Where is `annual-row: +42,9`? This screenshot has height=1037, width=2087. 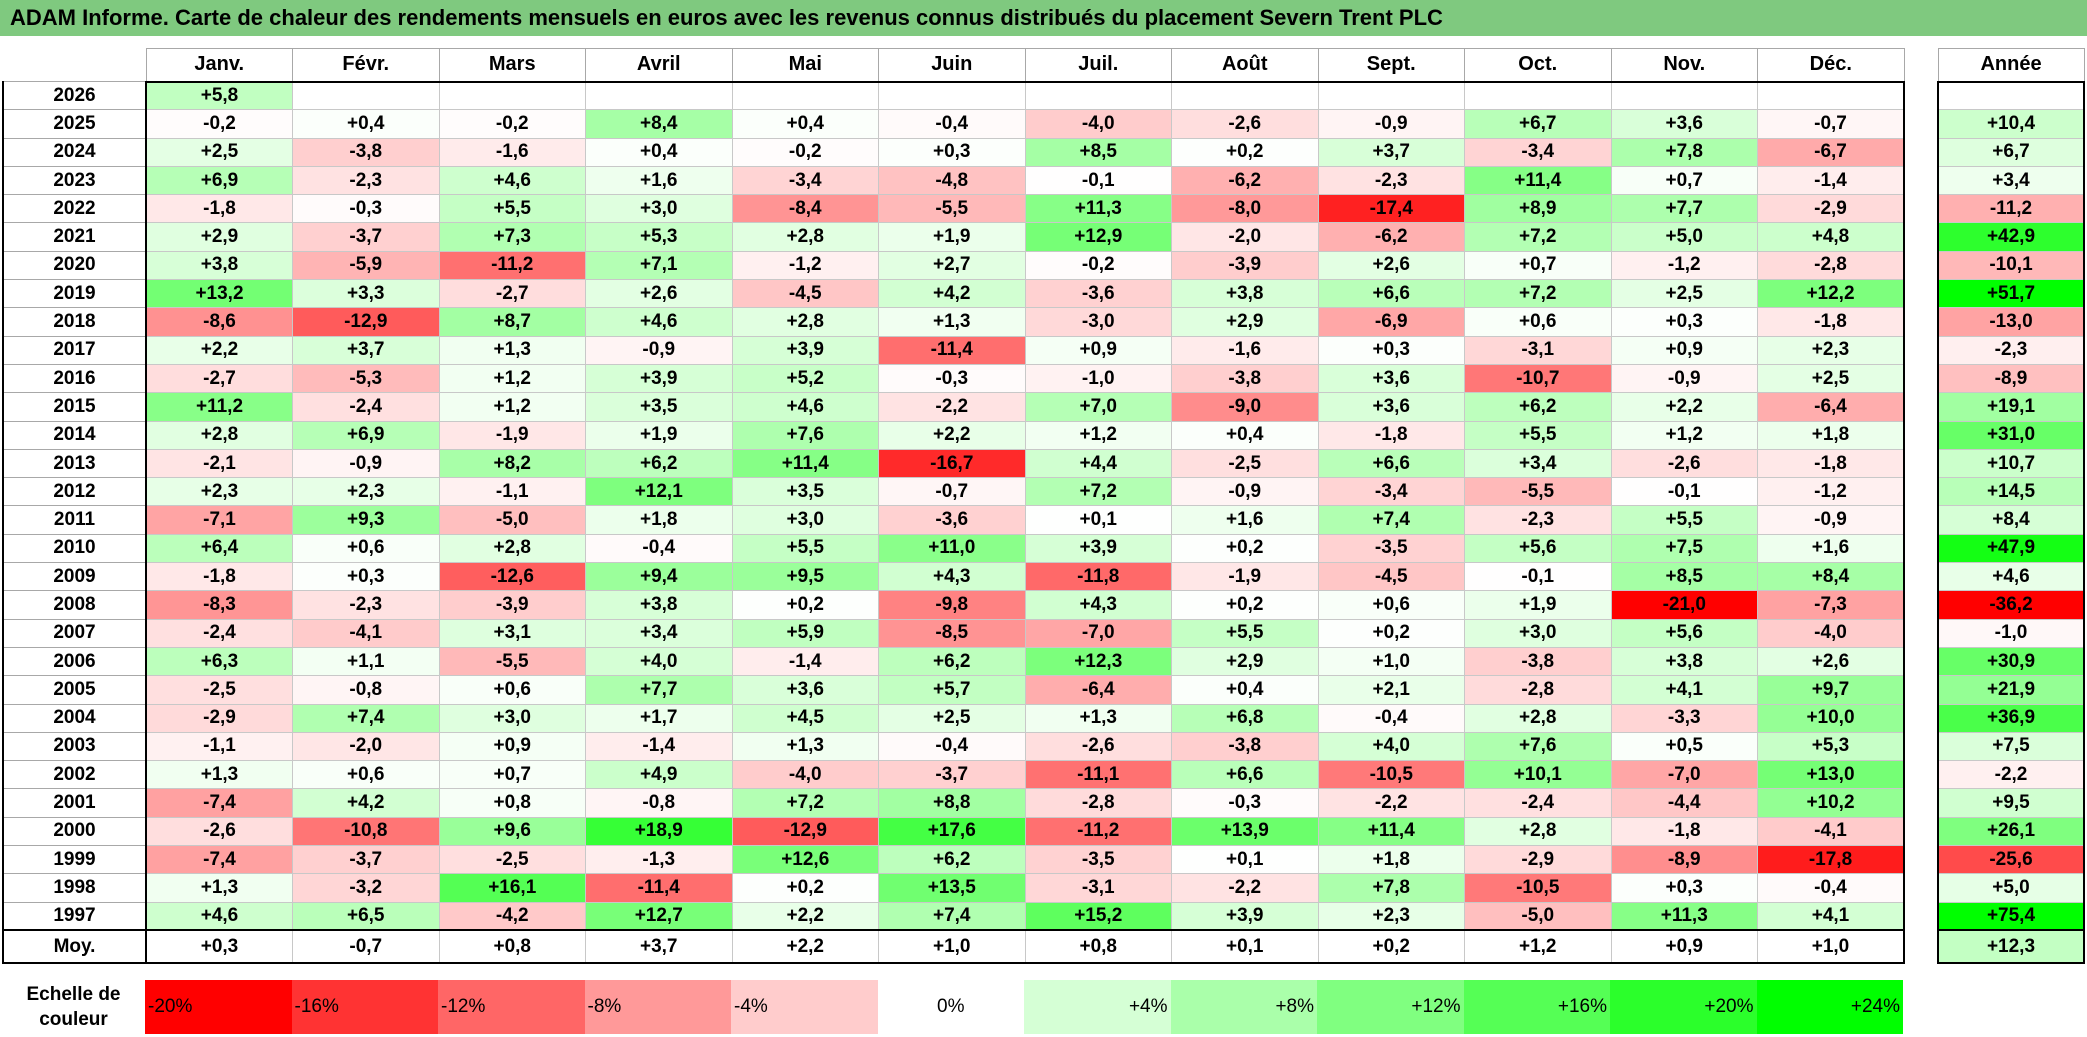 annual-row: +42,9 is located at coordinates (2011, 237).